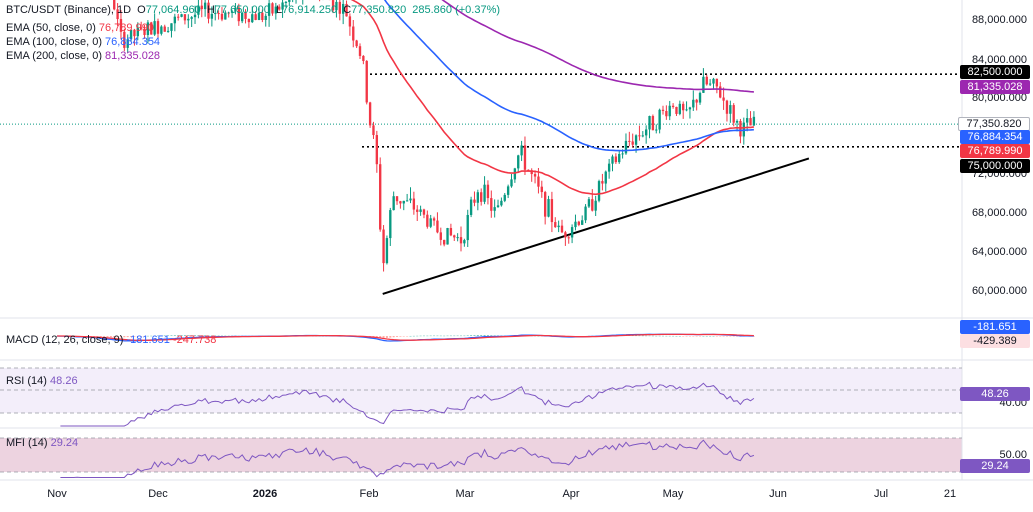 This screenshot has height=512, width=1033. I want to click on ema200-legend: EMA (200, close, 0) 81,335.028, so click(84, 56).